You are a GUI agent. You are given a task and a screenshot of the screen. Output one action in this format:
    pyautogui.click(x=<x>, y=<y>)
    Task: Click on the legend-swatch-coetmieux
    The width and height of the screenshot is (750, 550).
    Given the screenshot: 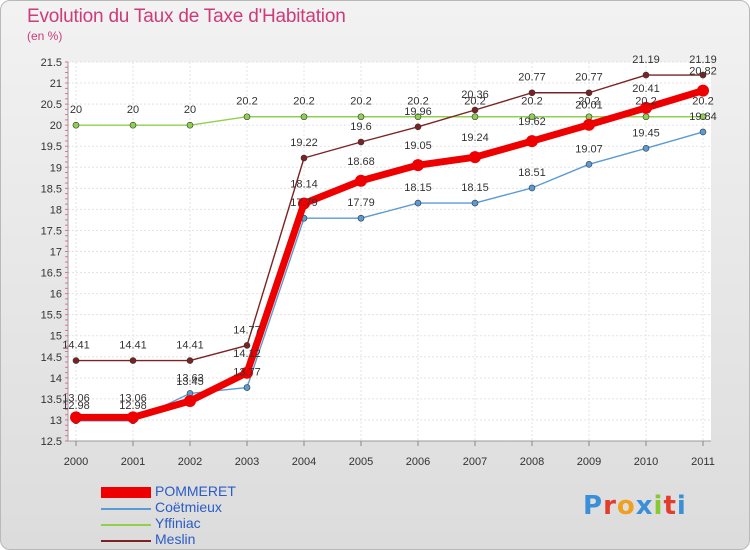 What is the action you would take?
    pyautogui.click(x=126, y=509)
    